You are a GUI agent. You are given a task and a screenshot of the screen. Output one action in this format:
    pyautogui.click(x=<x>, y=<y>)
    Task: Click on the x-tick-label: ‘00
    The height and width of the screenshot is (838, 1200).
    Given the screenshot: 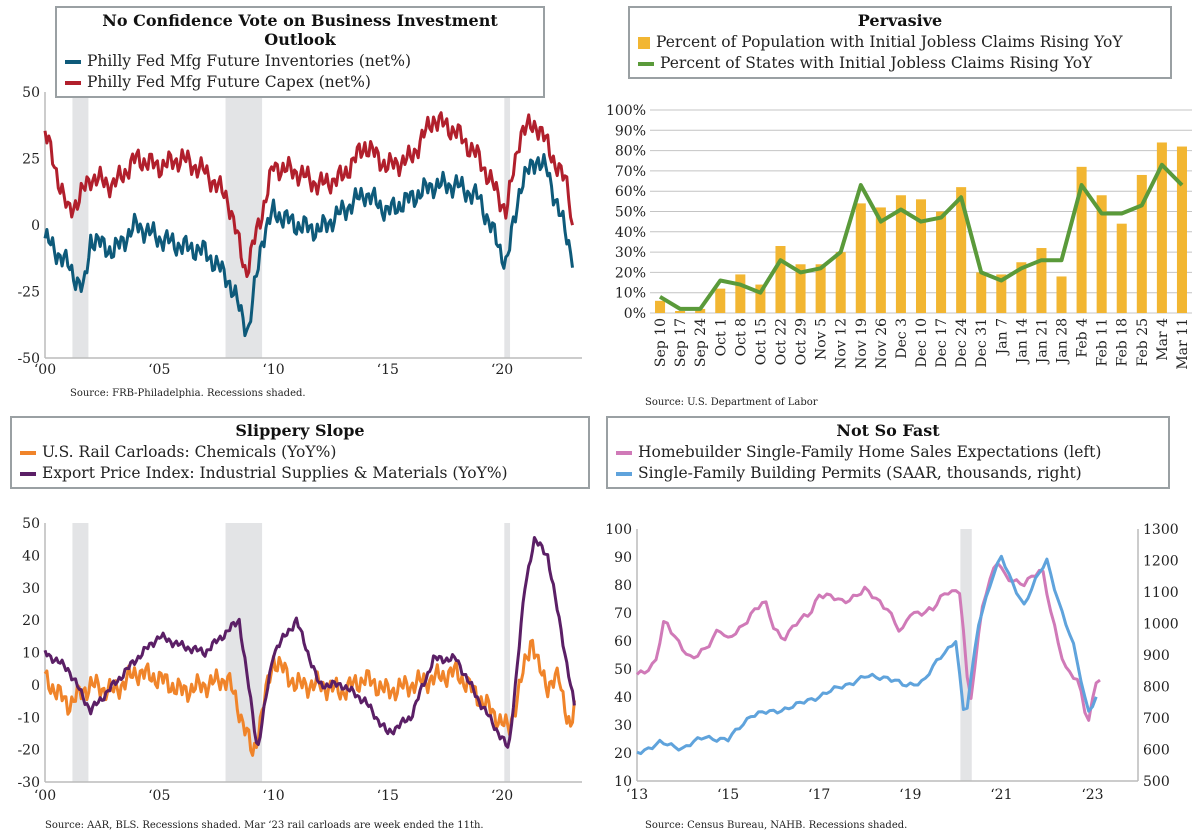 What is the action you would take?
    pyautogui.click(x=45, y=796)
    